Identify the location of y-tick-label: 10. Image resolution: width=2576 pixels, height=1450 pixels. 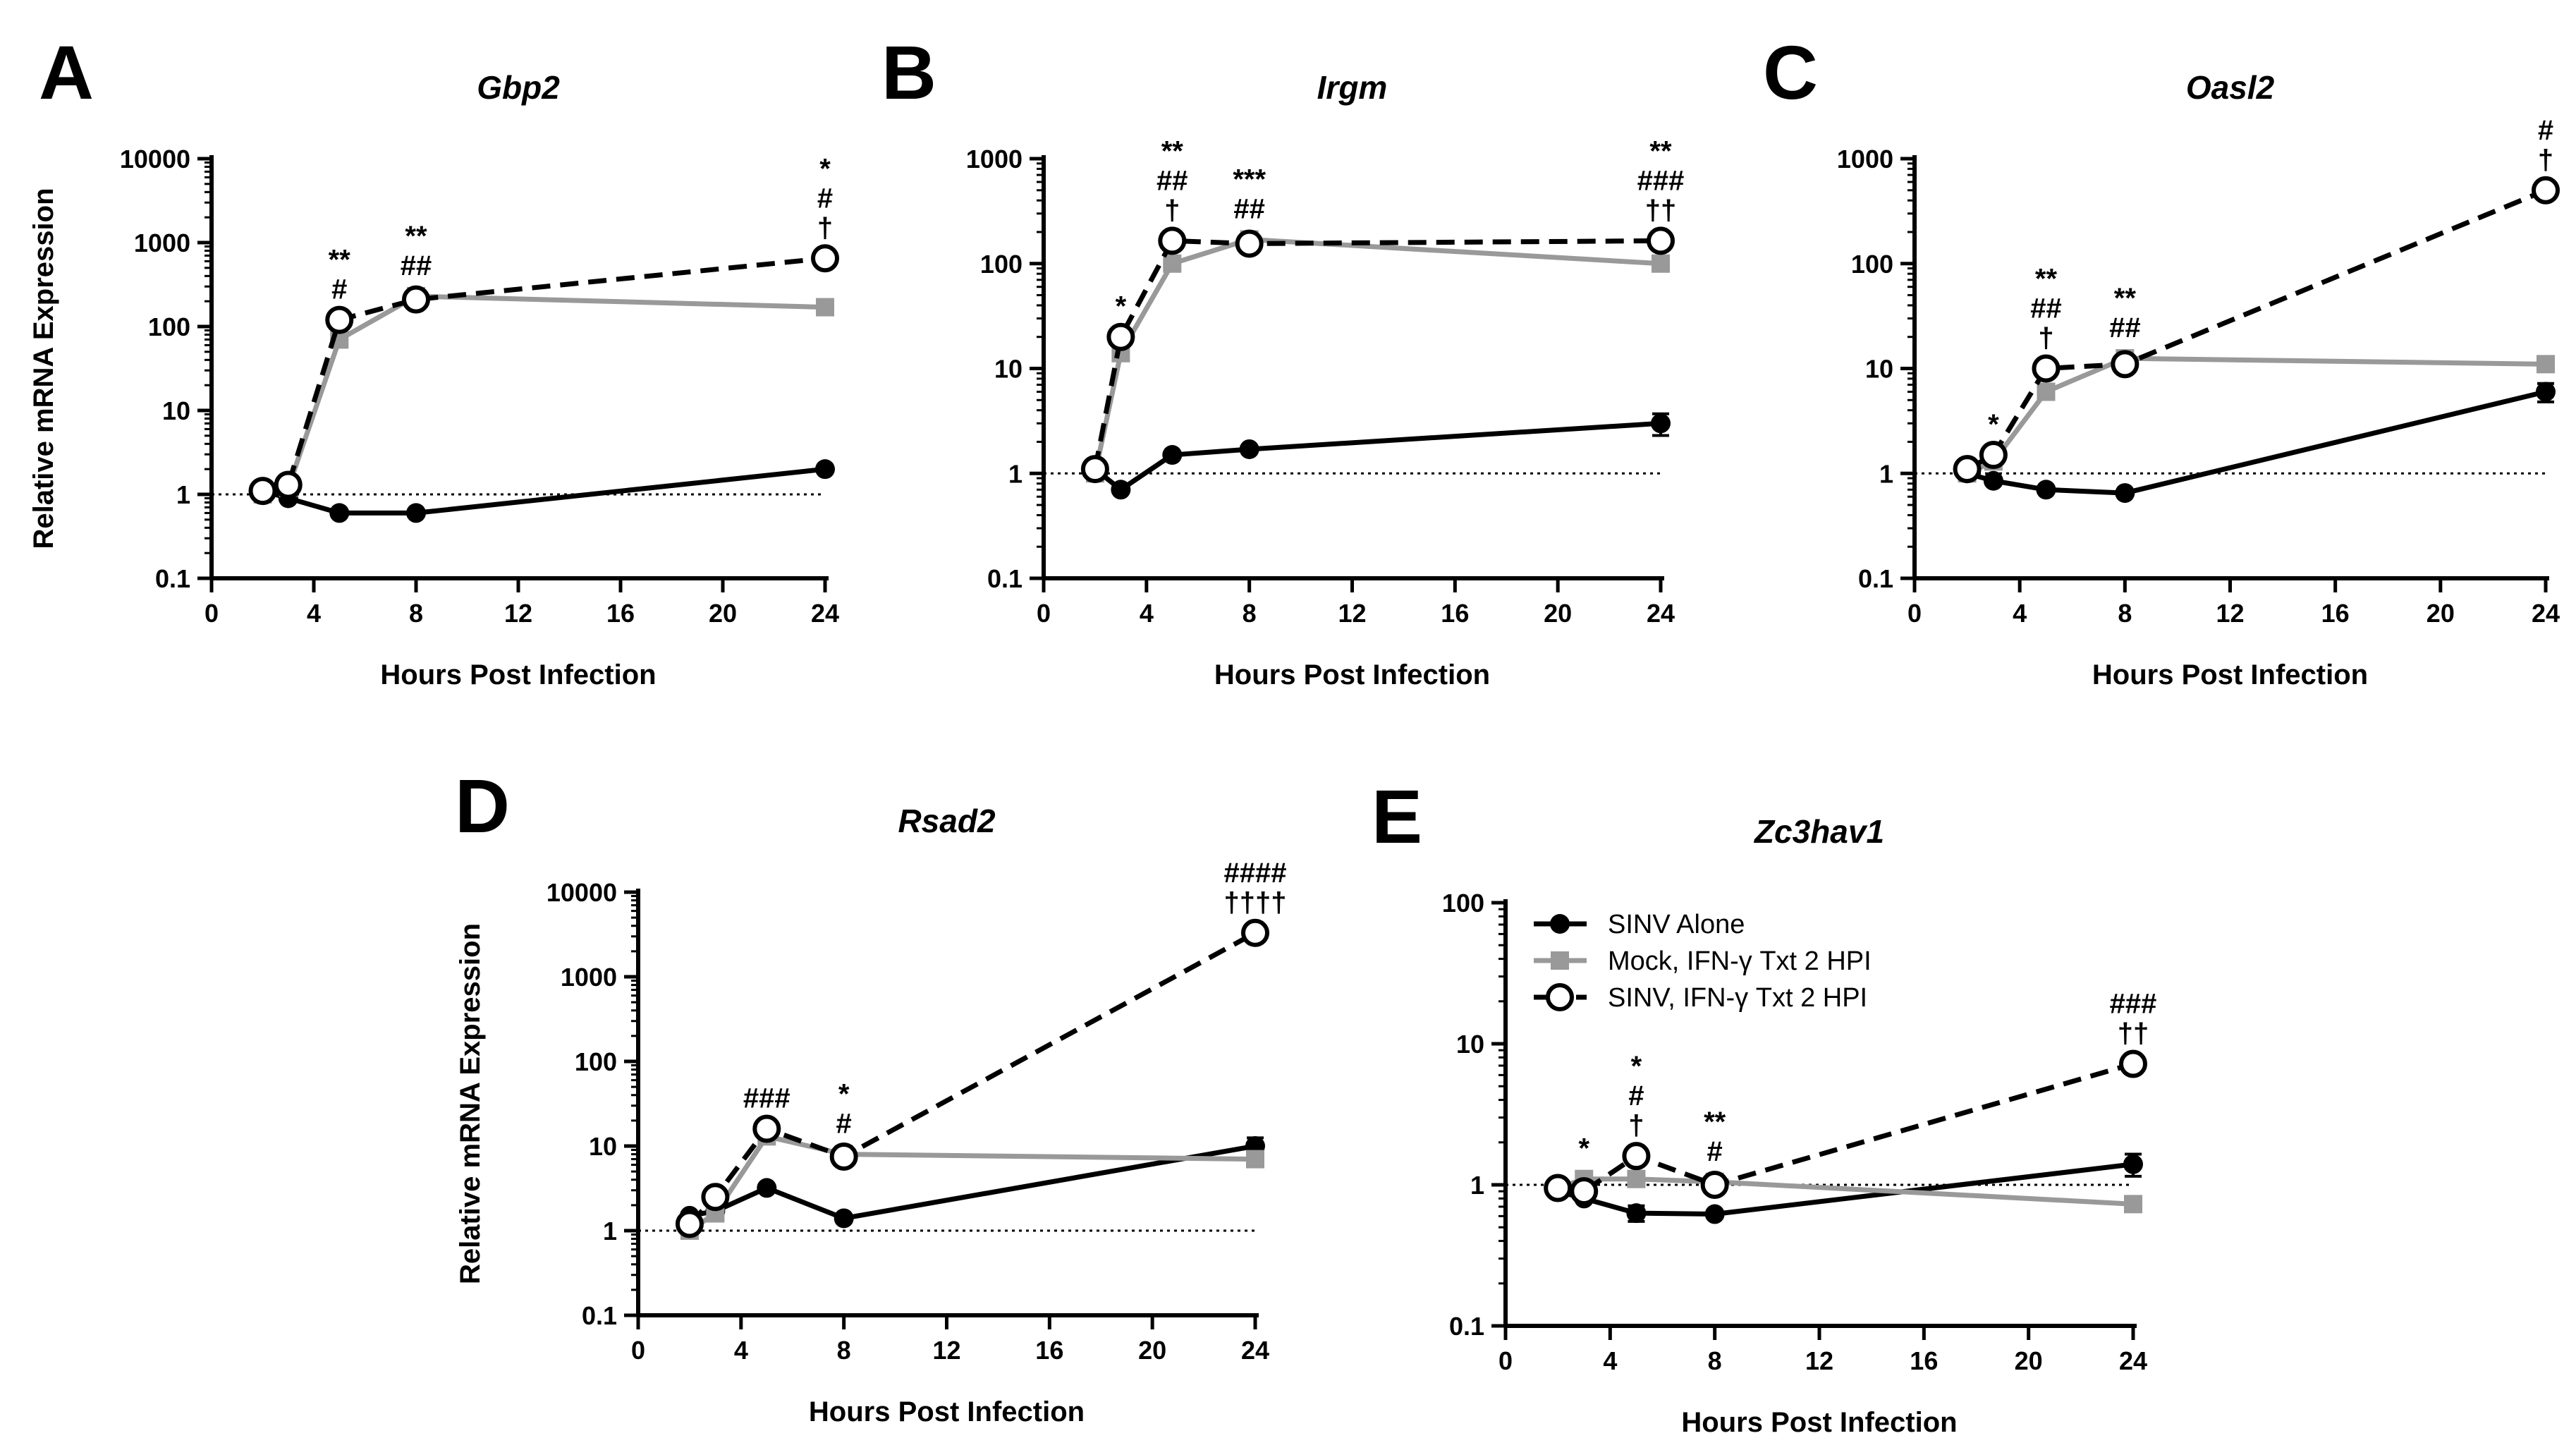
(176, 411).